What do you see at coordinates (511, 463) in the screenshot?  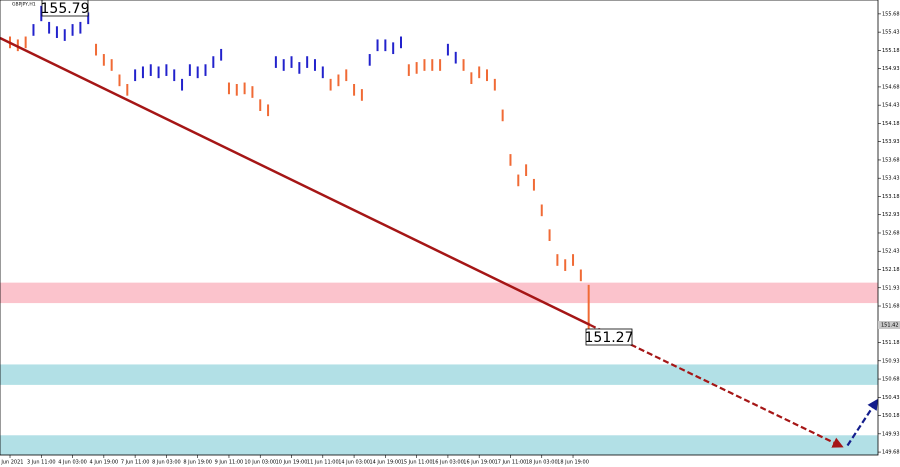 I see `x-tick-label: 17 Jun 11:00` at bounding box center [511, 463].